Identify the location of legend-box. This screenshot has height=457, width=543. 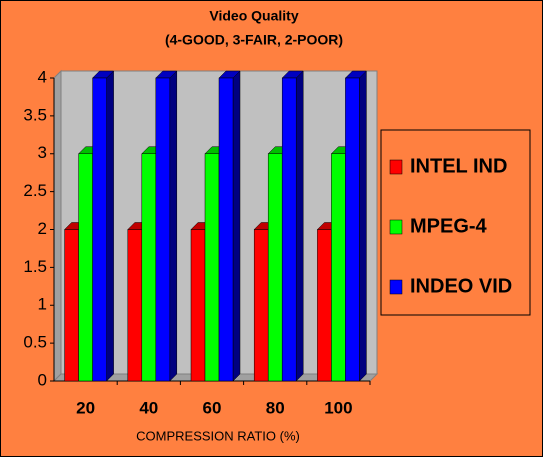
(455, 222).